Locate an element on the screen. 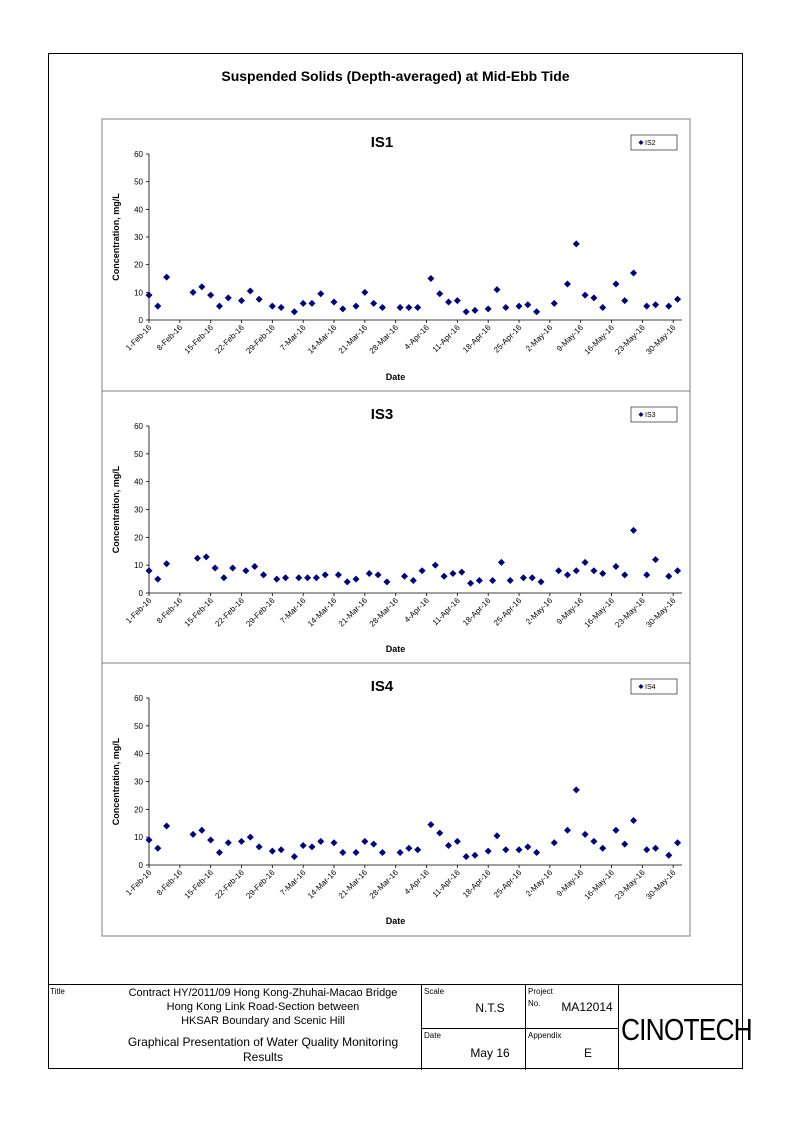 This screenshot has width=793, height=1123. y-tick-label: 30 is located at coordinates (138, 237).